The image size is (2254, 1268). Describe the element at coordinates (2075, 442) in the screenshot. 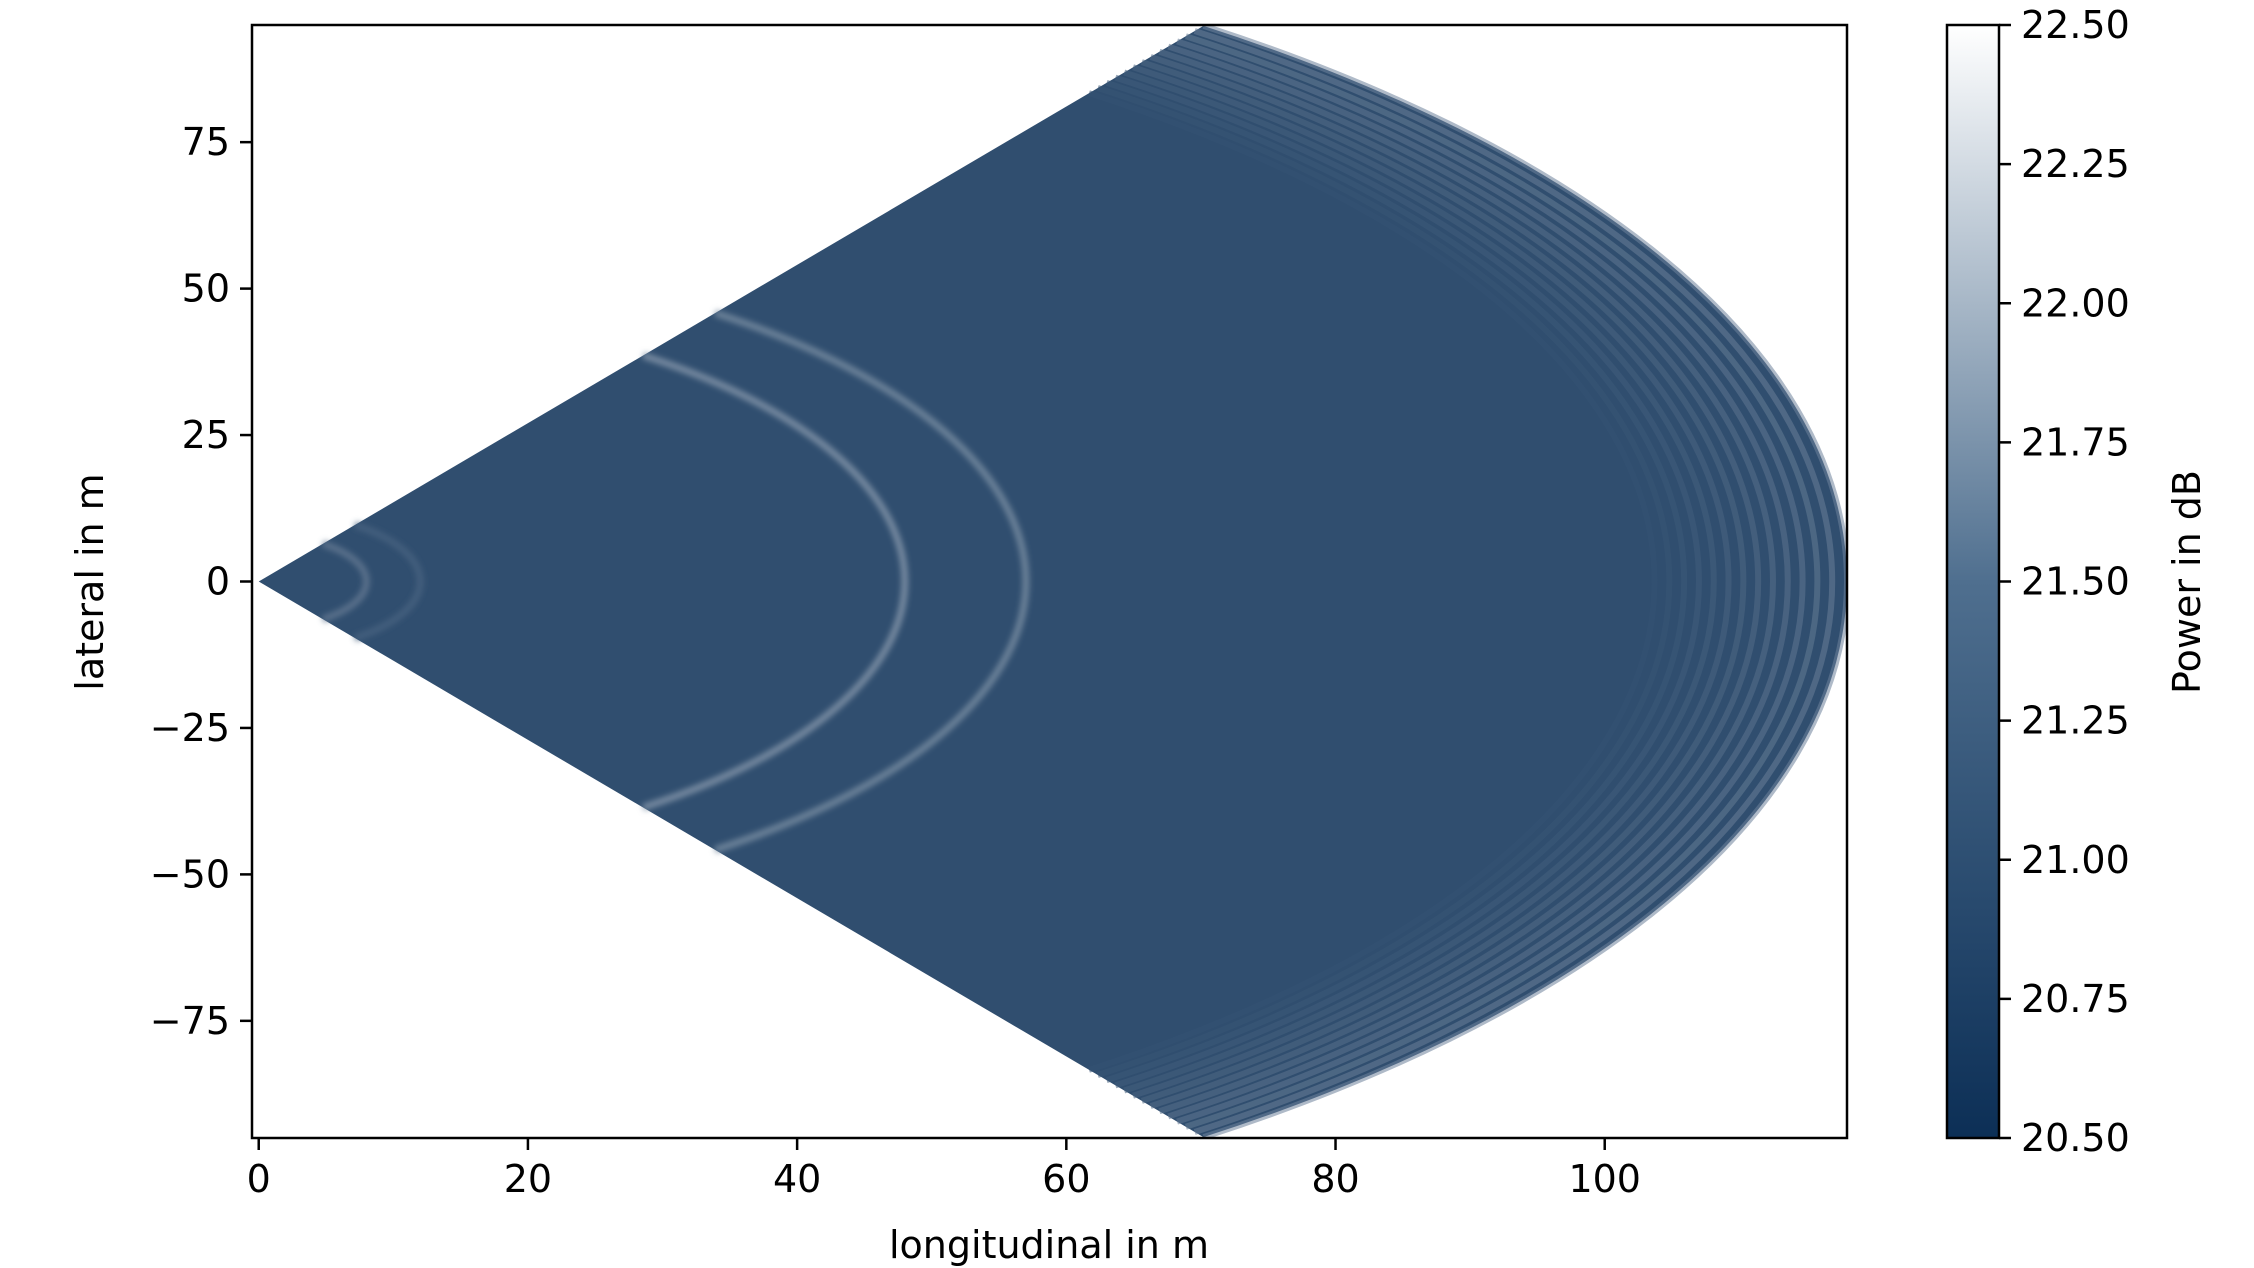

I see `colorbar-tick-label: 21.75` at that location.